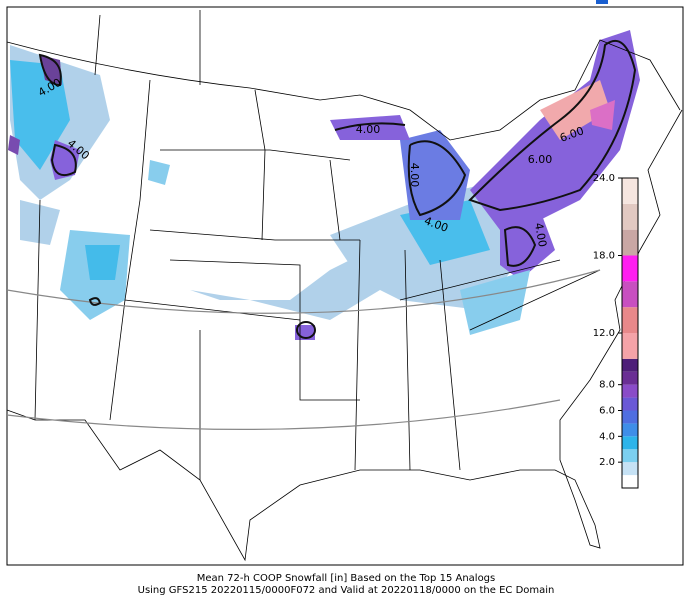 This screenshot has width=693, height=599. I want to click on colorbar-tick-label: 18.0, so click(604, 256).